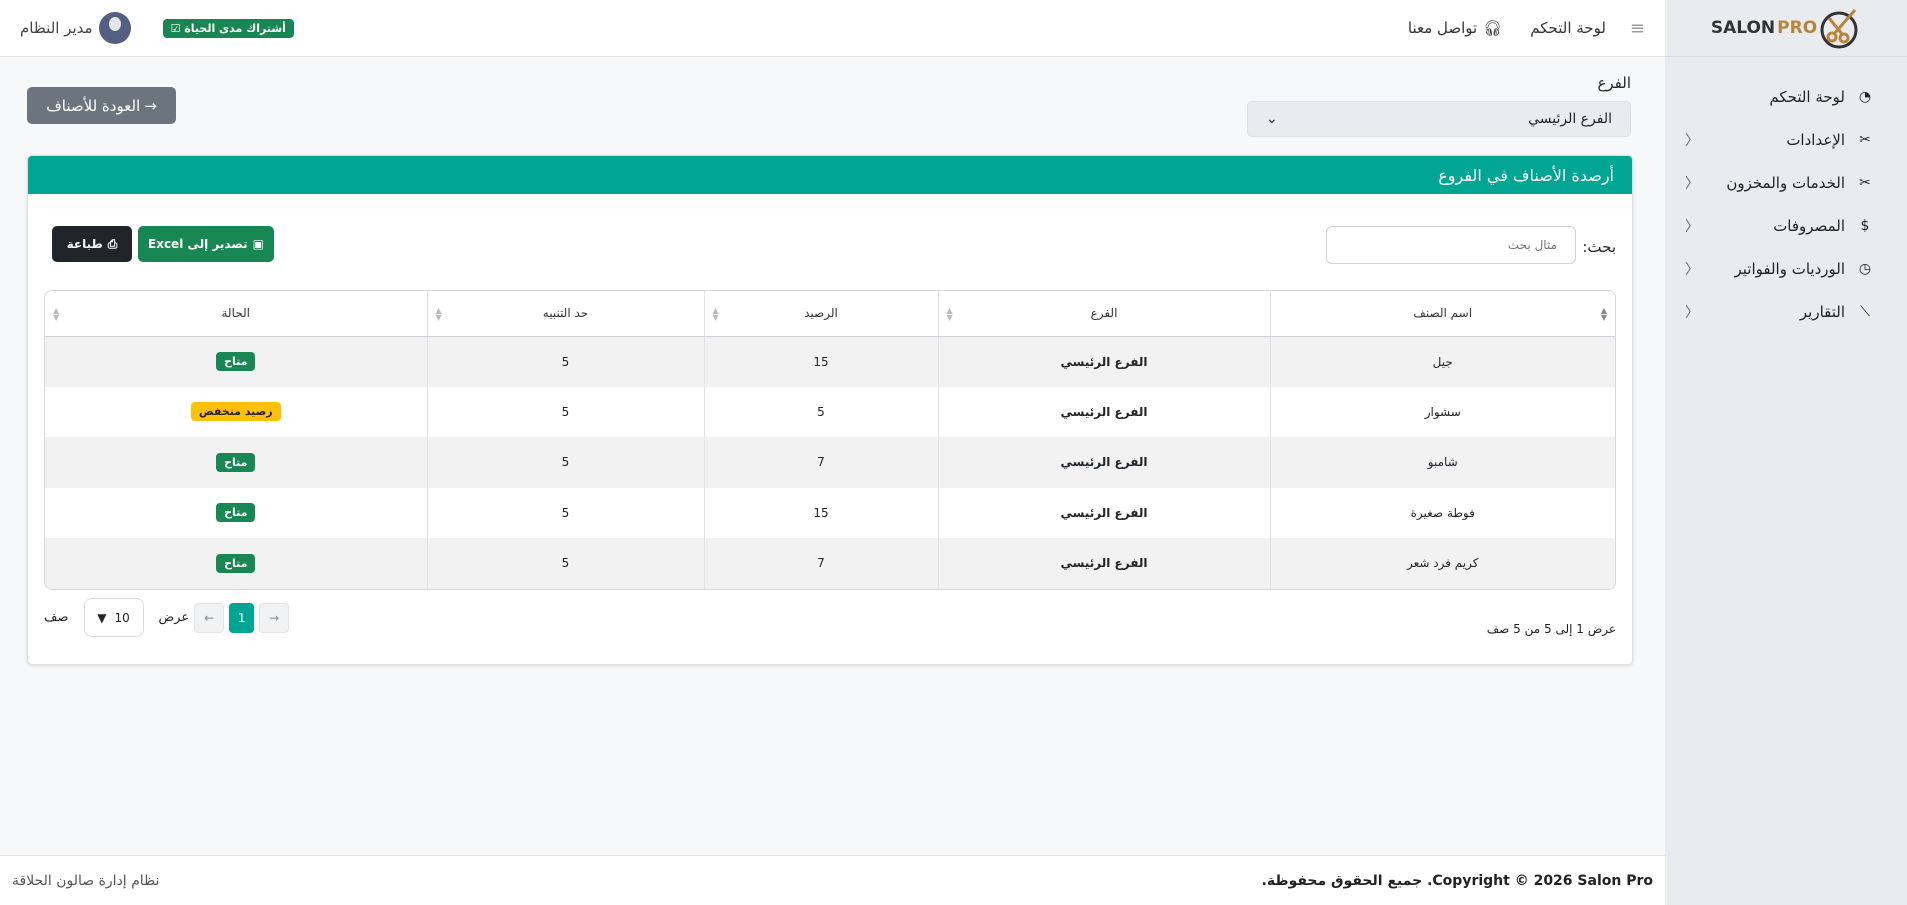  I want to click on back-to-items-button: → العودة للأصناف, so click(101, 105).